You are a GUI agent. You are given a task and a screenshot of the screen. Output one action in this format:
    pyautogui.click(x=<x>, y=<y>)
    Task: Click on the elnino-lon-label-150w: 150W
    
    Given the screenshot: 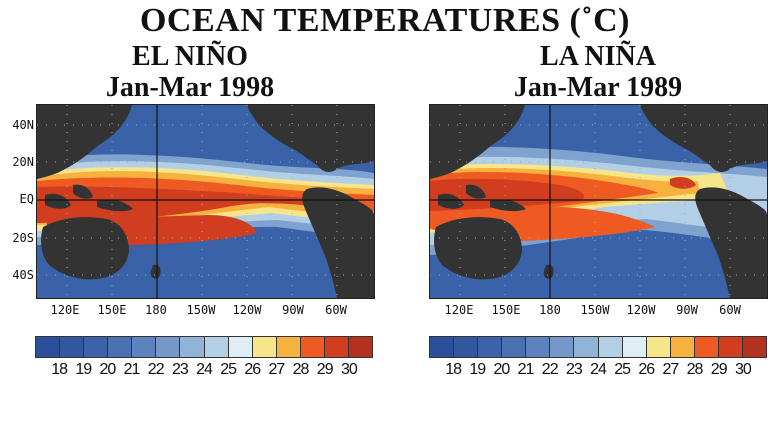 What is the action you would take?
    pyautogui.click(x=201, y=310)
    